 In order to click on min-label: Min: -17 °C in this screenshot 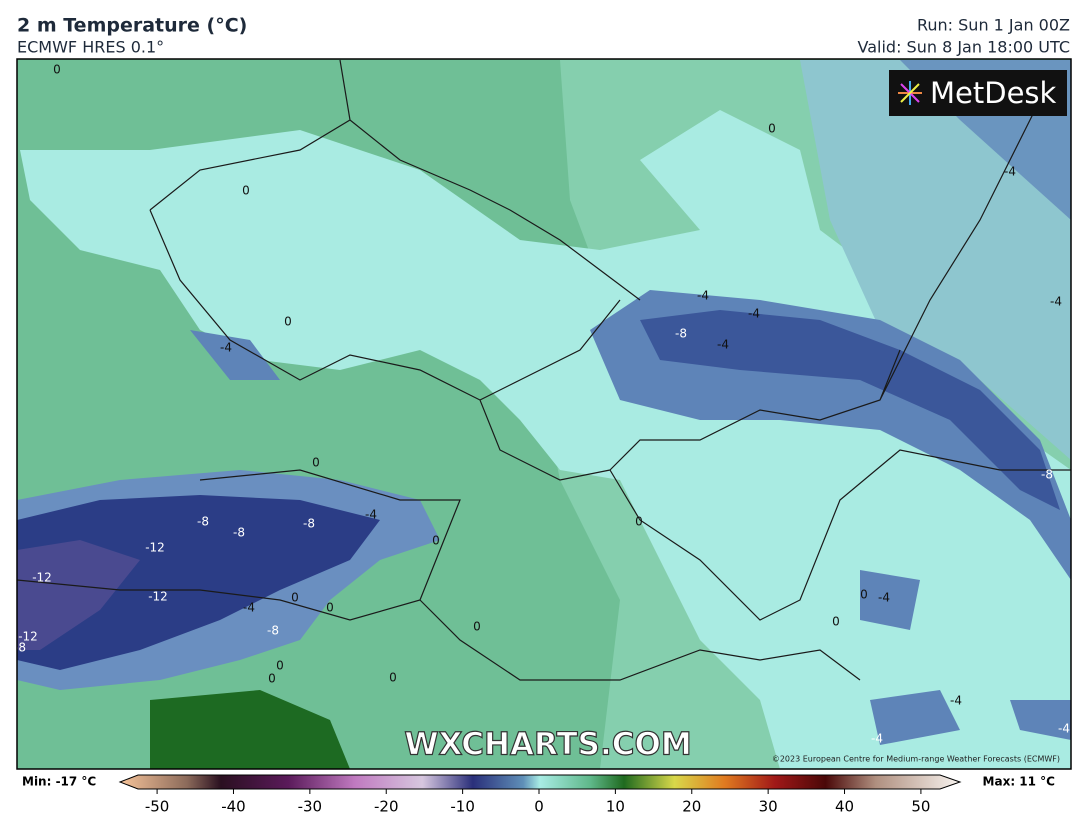, I will do `click(59, 782)`.